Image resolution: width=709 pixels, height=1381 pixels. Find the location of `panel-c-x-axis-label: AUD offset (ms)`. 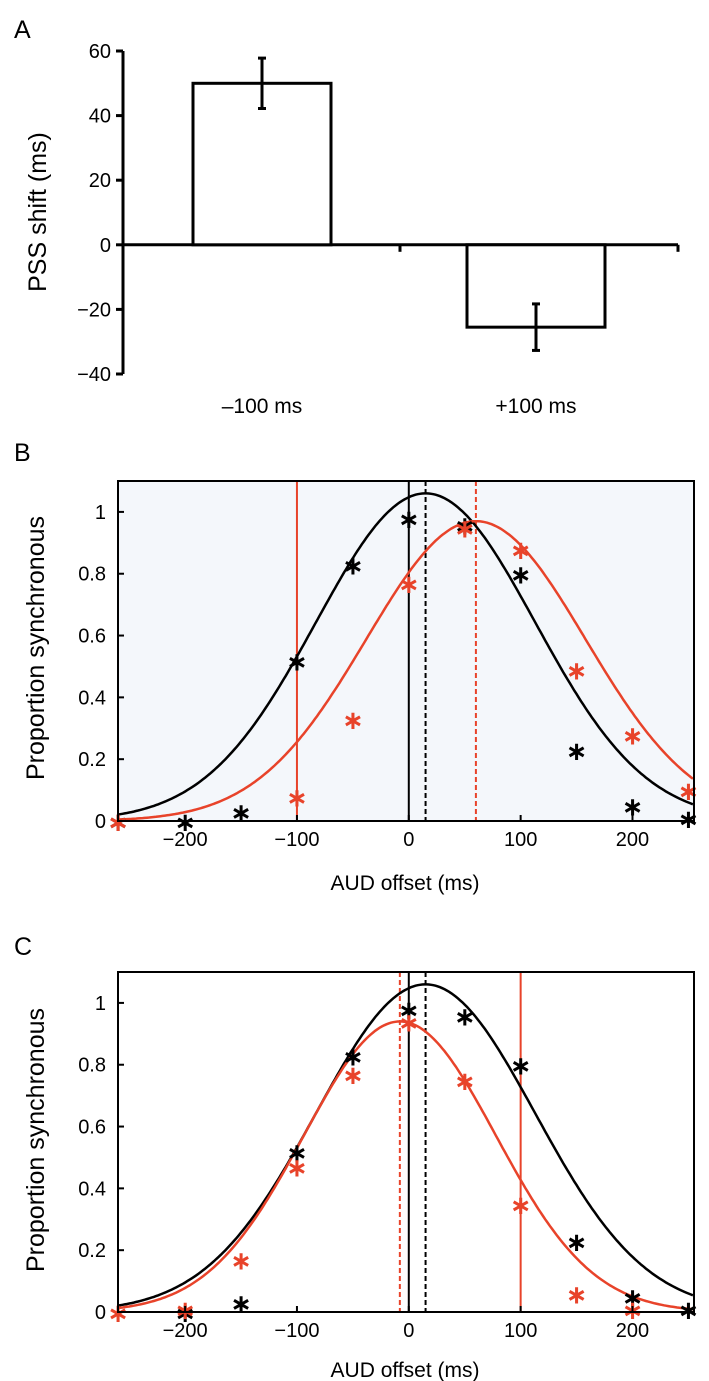

panel-c-x-axis-label: AUD offset (ms) is located at coordinates (405, 1370).